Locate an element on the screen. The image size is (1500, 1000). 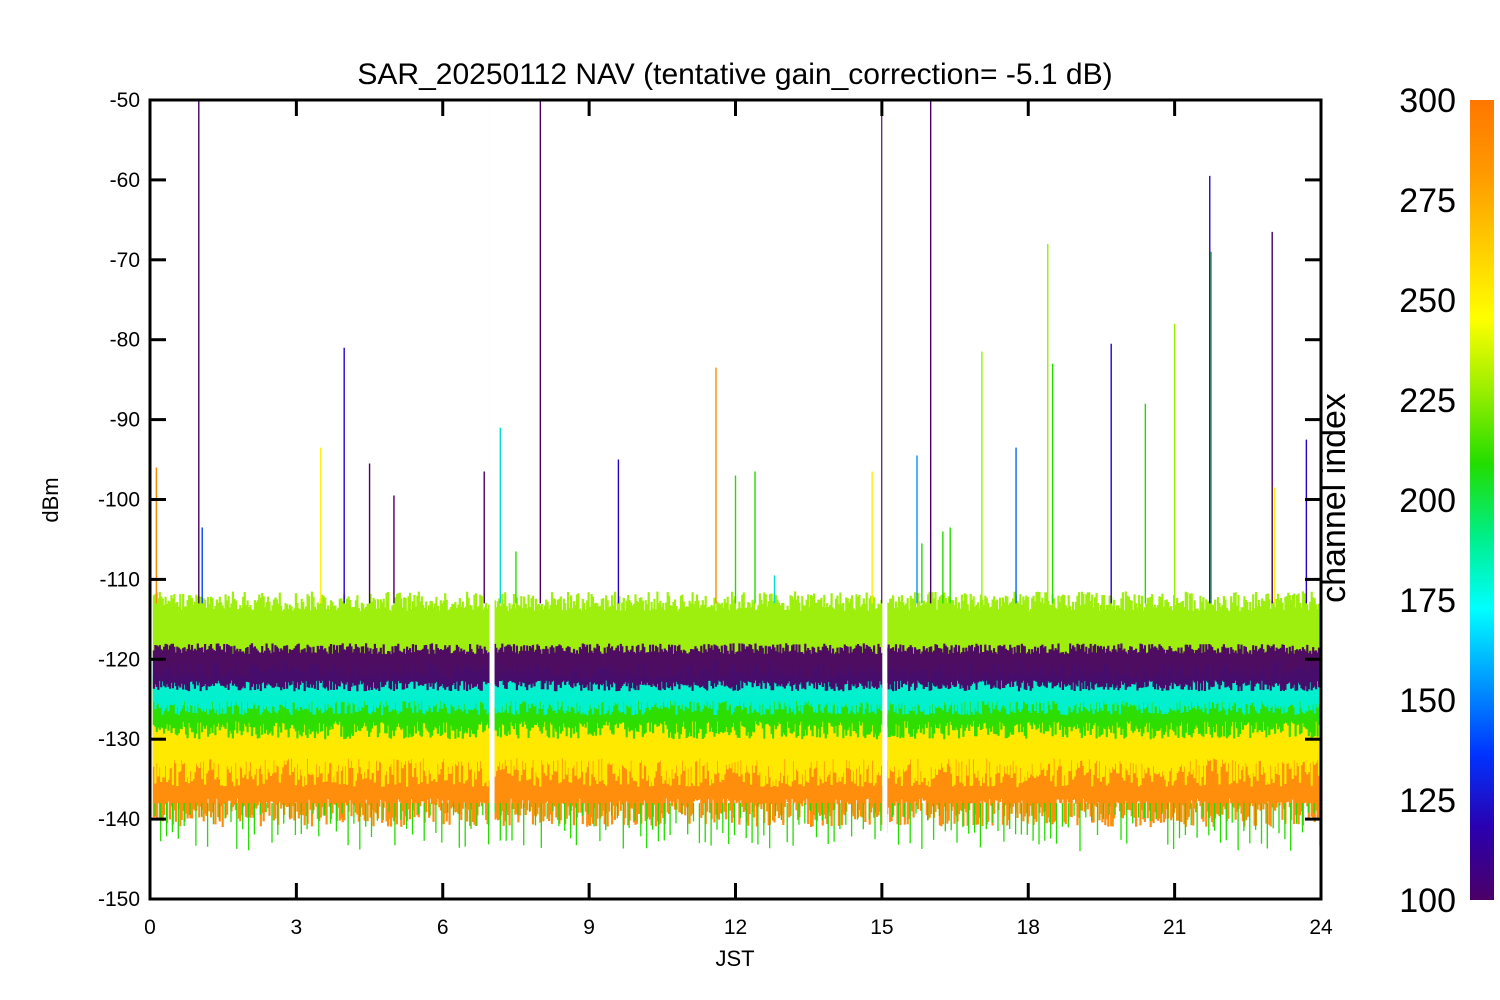
colorbar-tick-label: 100 is located at coordinates (1427, 901).